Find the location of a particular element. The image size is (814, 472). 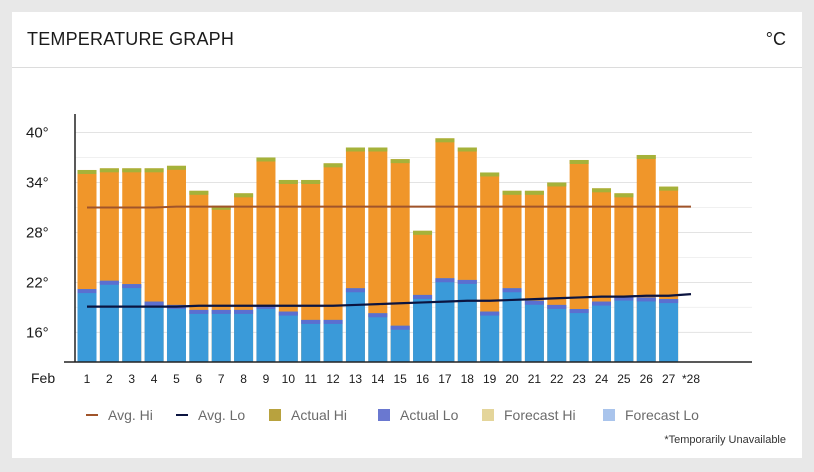

x-tick-label: 15 is located at coordinates (401, 379).